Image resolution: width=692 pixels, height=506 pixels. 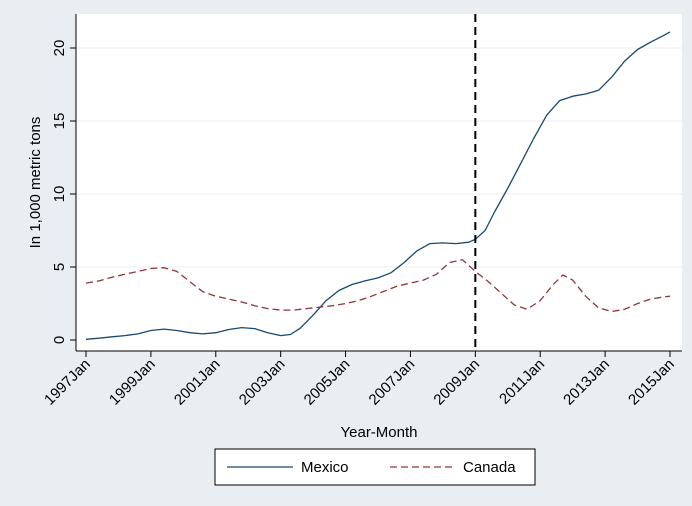 What do you see at coordinates (379, 432) in the screenshot?
I see `x-axis-title: Year-Month` at bounding box center [379, 432].